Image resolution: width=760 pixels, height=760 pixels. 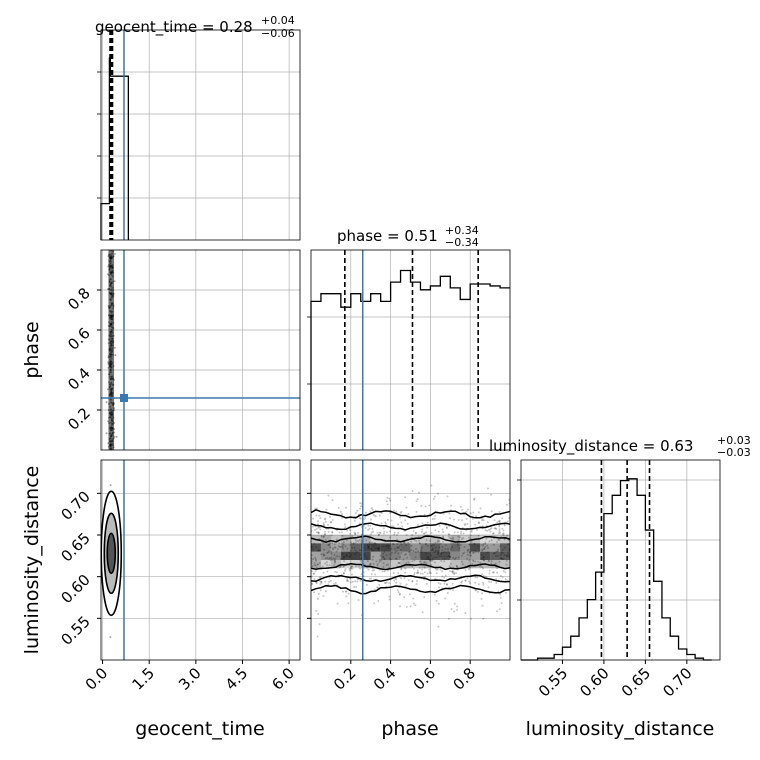 I want to click on x-tick-label: 0.6, so click(x=425, y=679).